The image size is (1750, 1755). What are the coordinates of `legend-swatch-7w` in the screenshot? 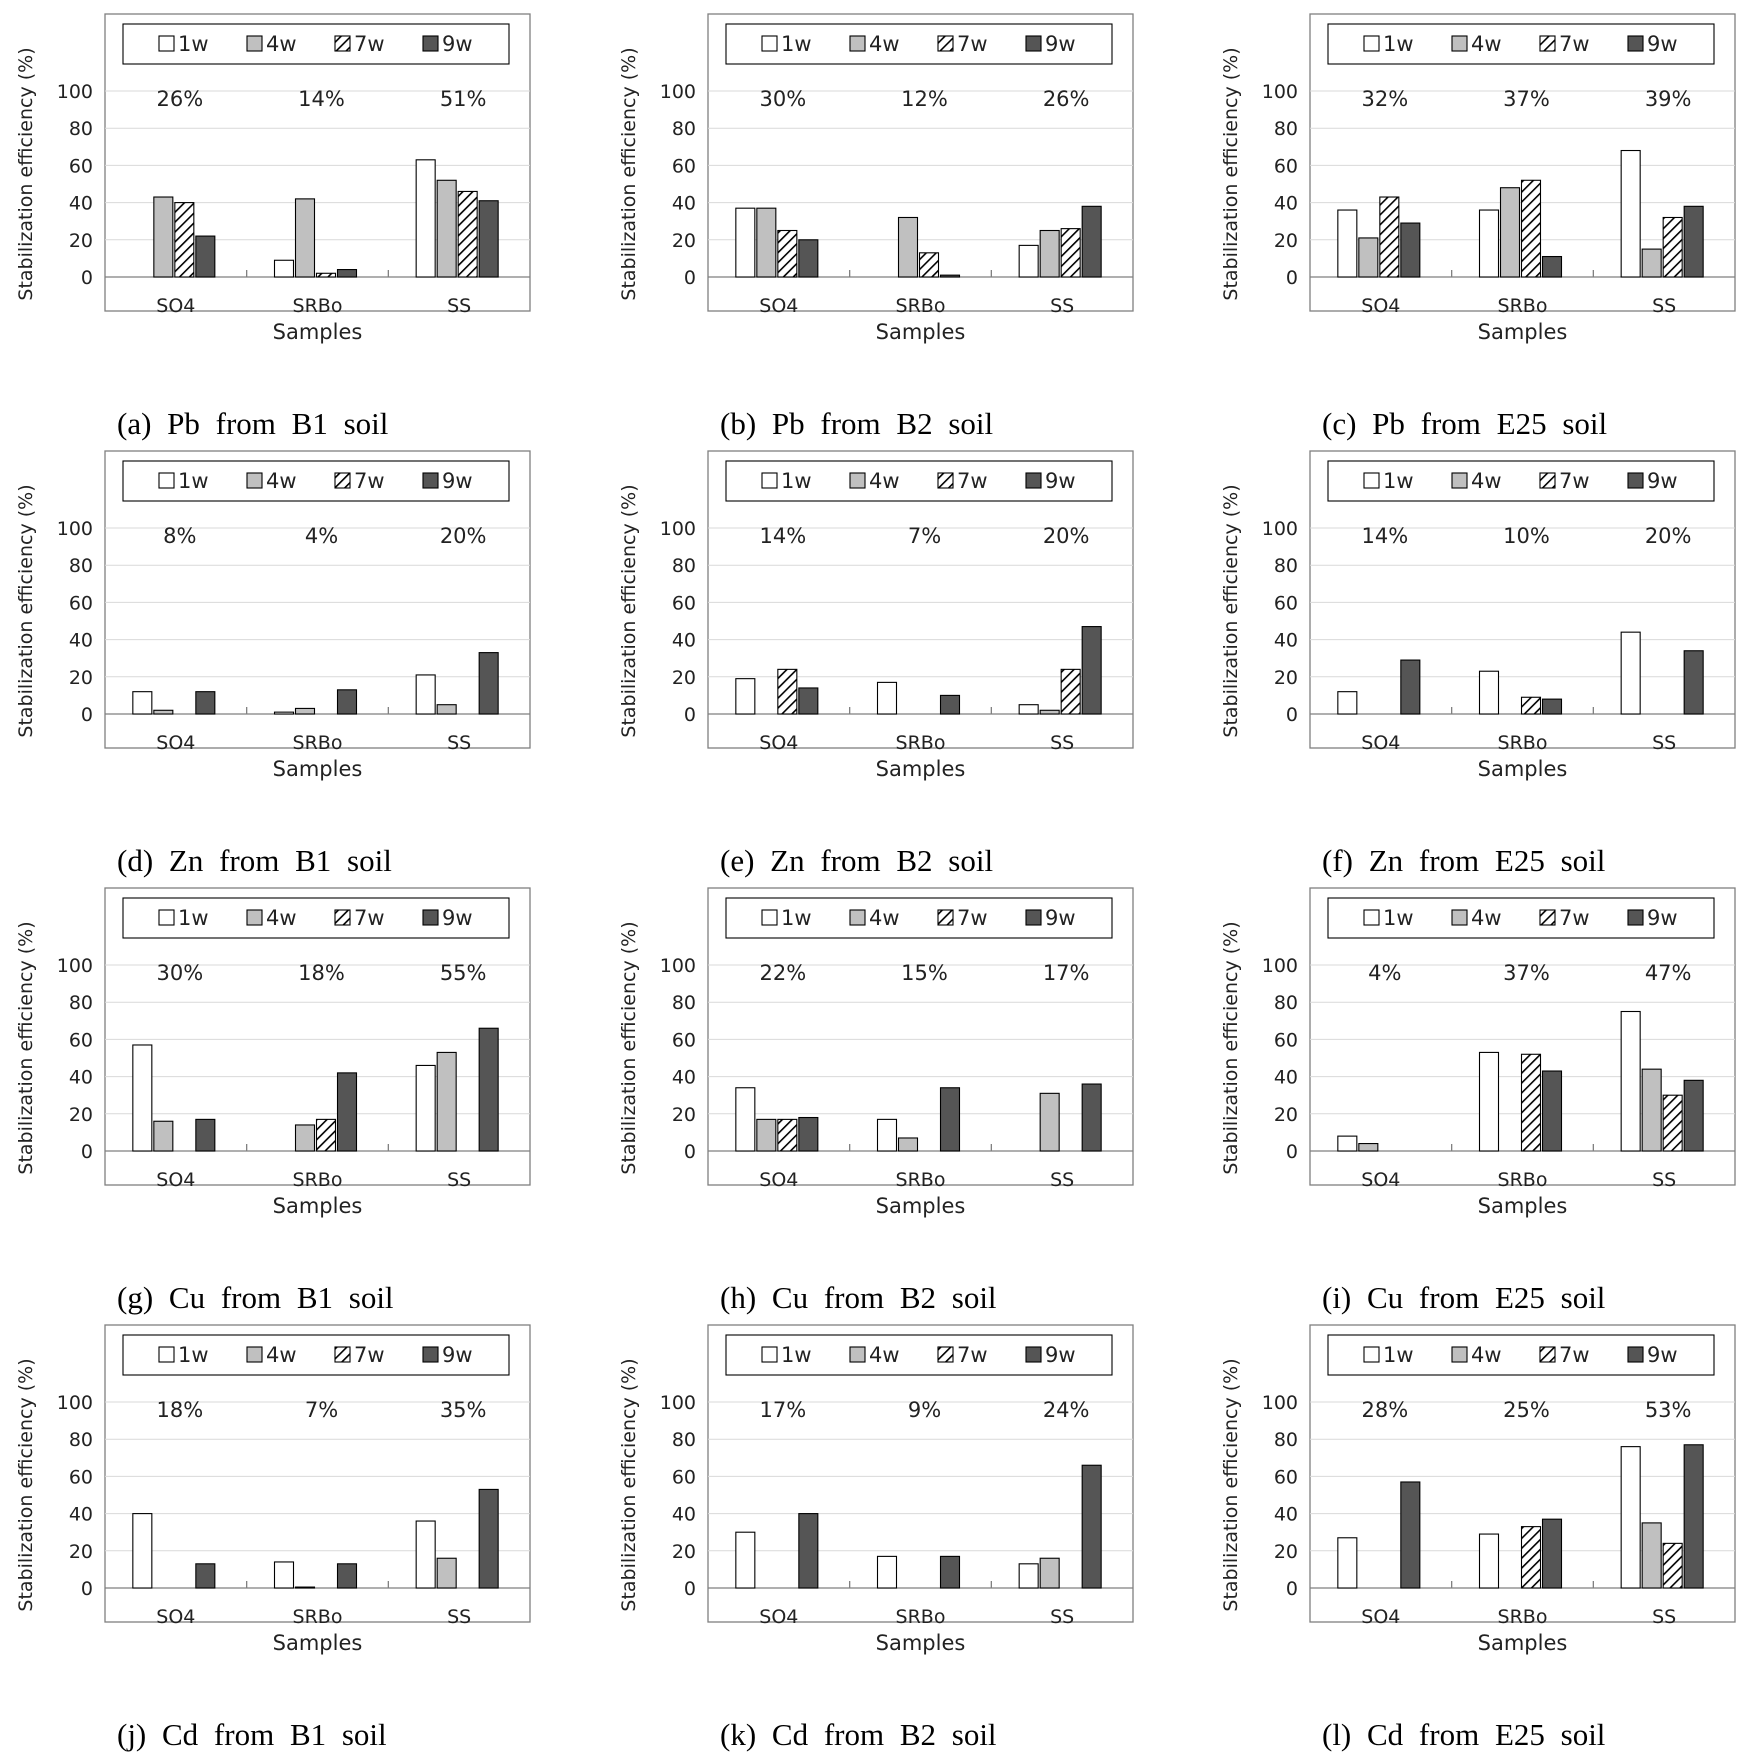 It's located at (1547, 917).